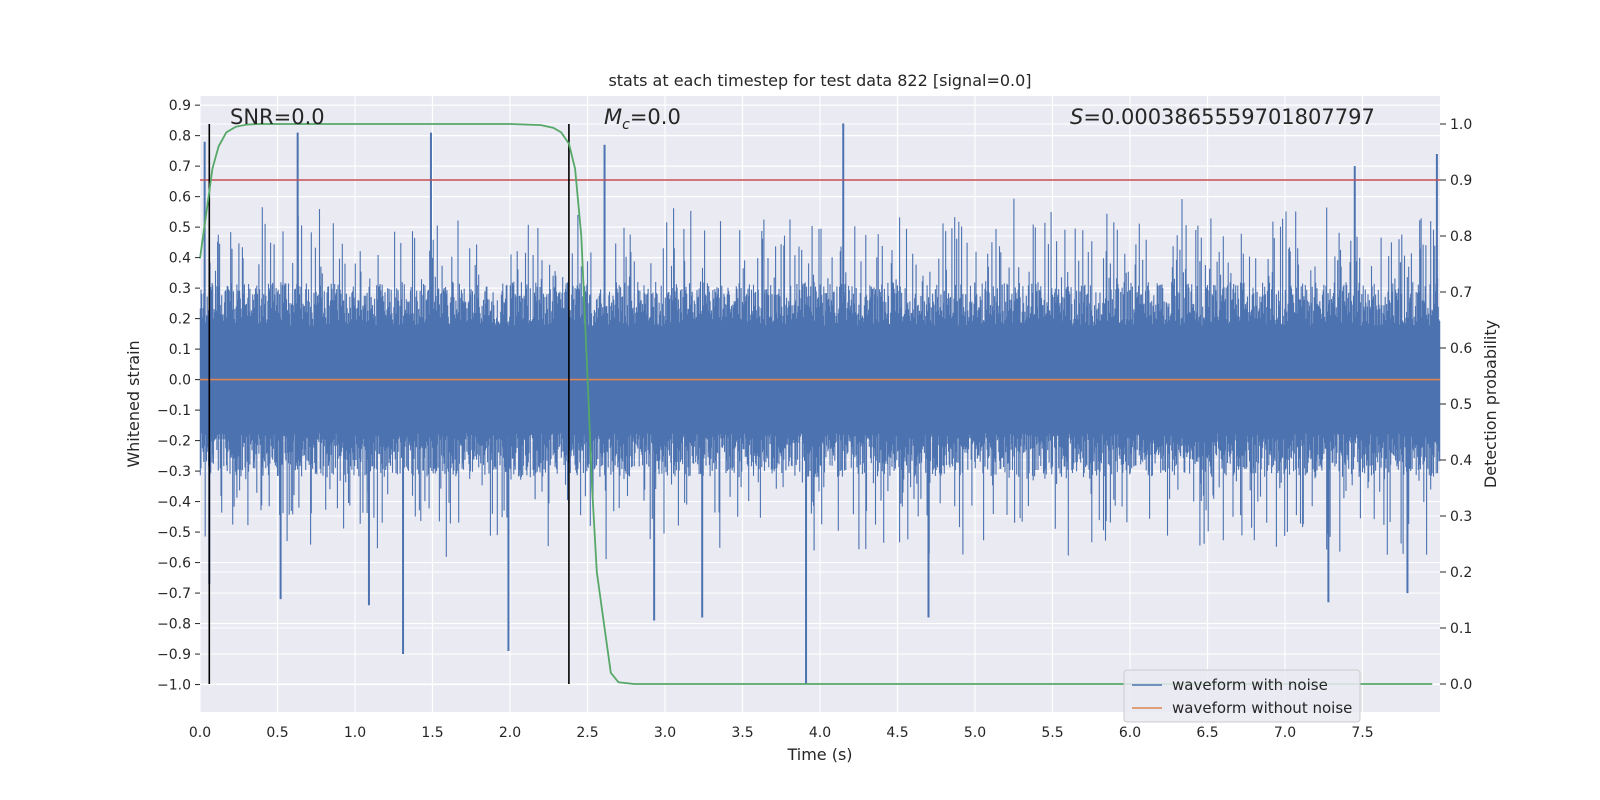 This screenshot has width=1600, height=800. I want to click on legend-label-clean: waveform without noise, so click(1262, 708).